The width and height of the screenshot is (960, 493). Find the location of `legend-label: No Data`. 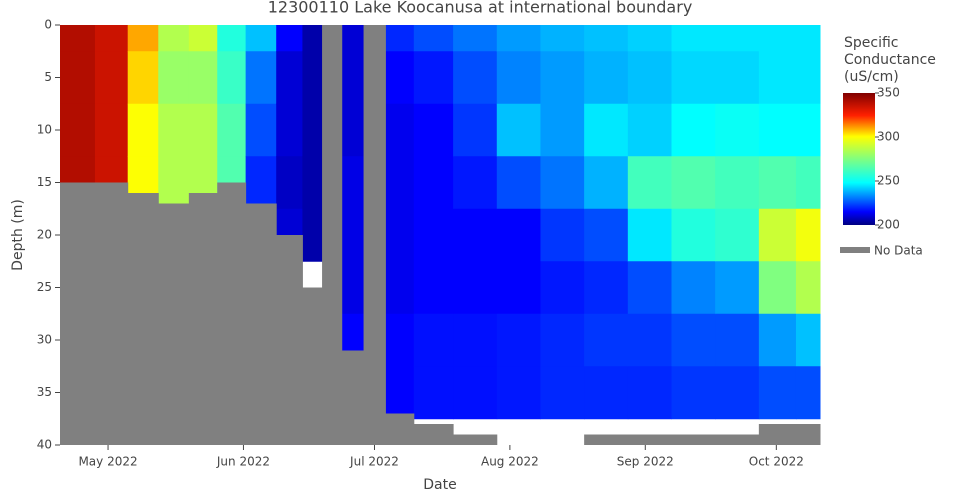

legend-label: No Data is located at coordinates (898, 251).